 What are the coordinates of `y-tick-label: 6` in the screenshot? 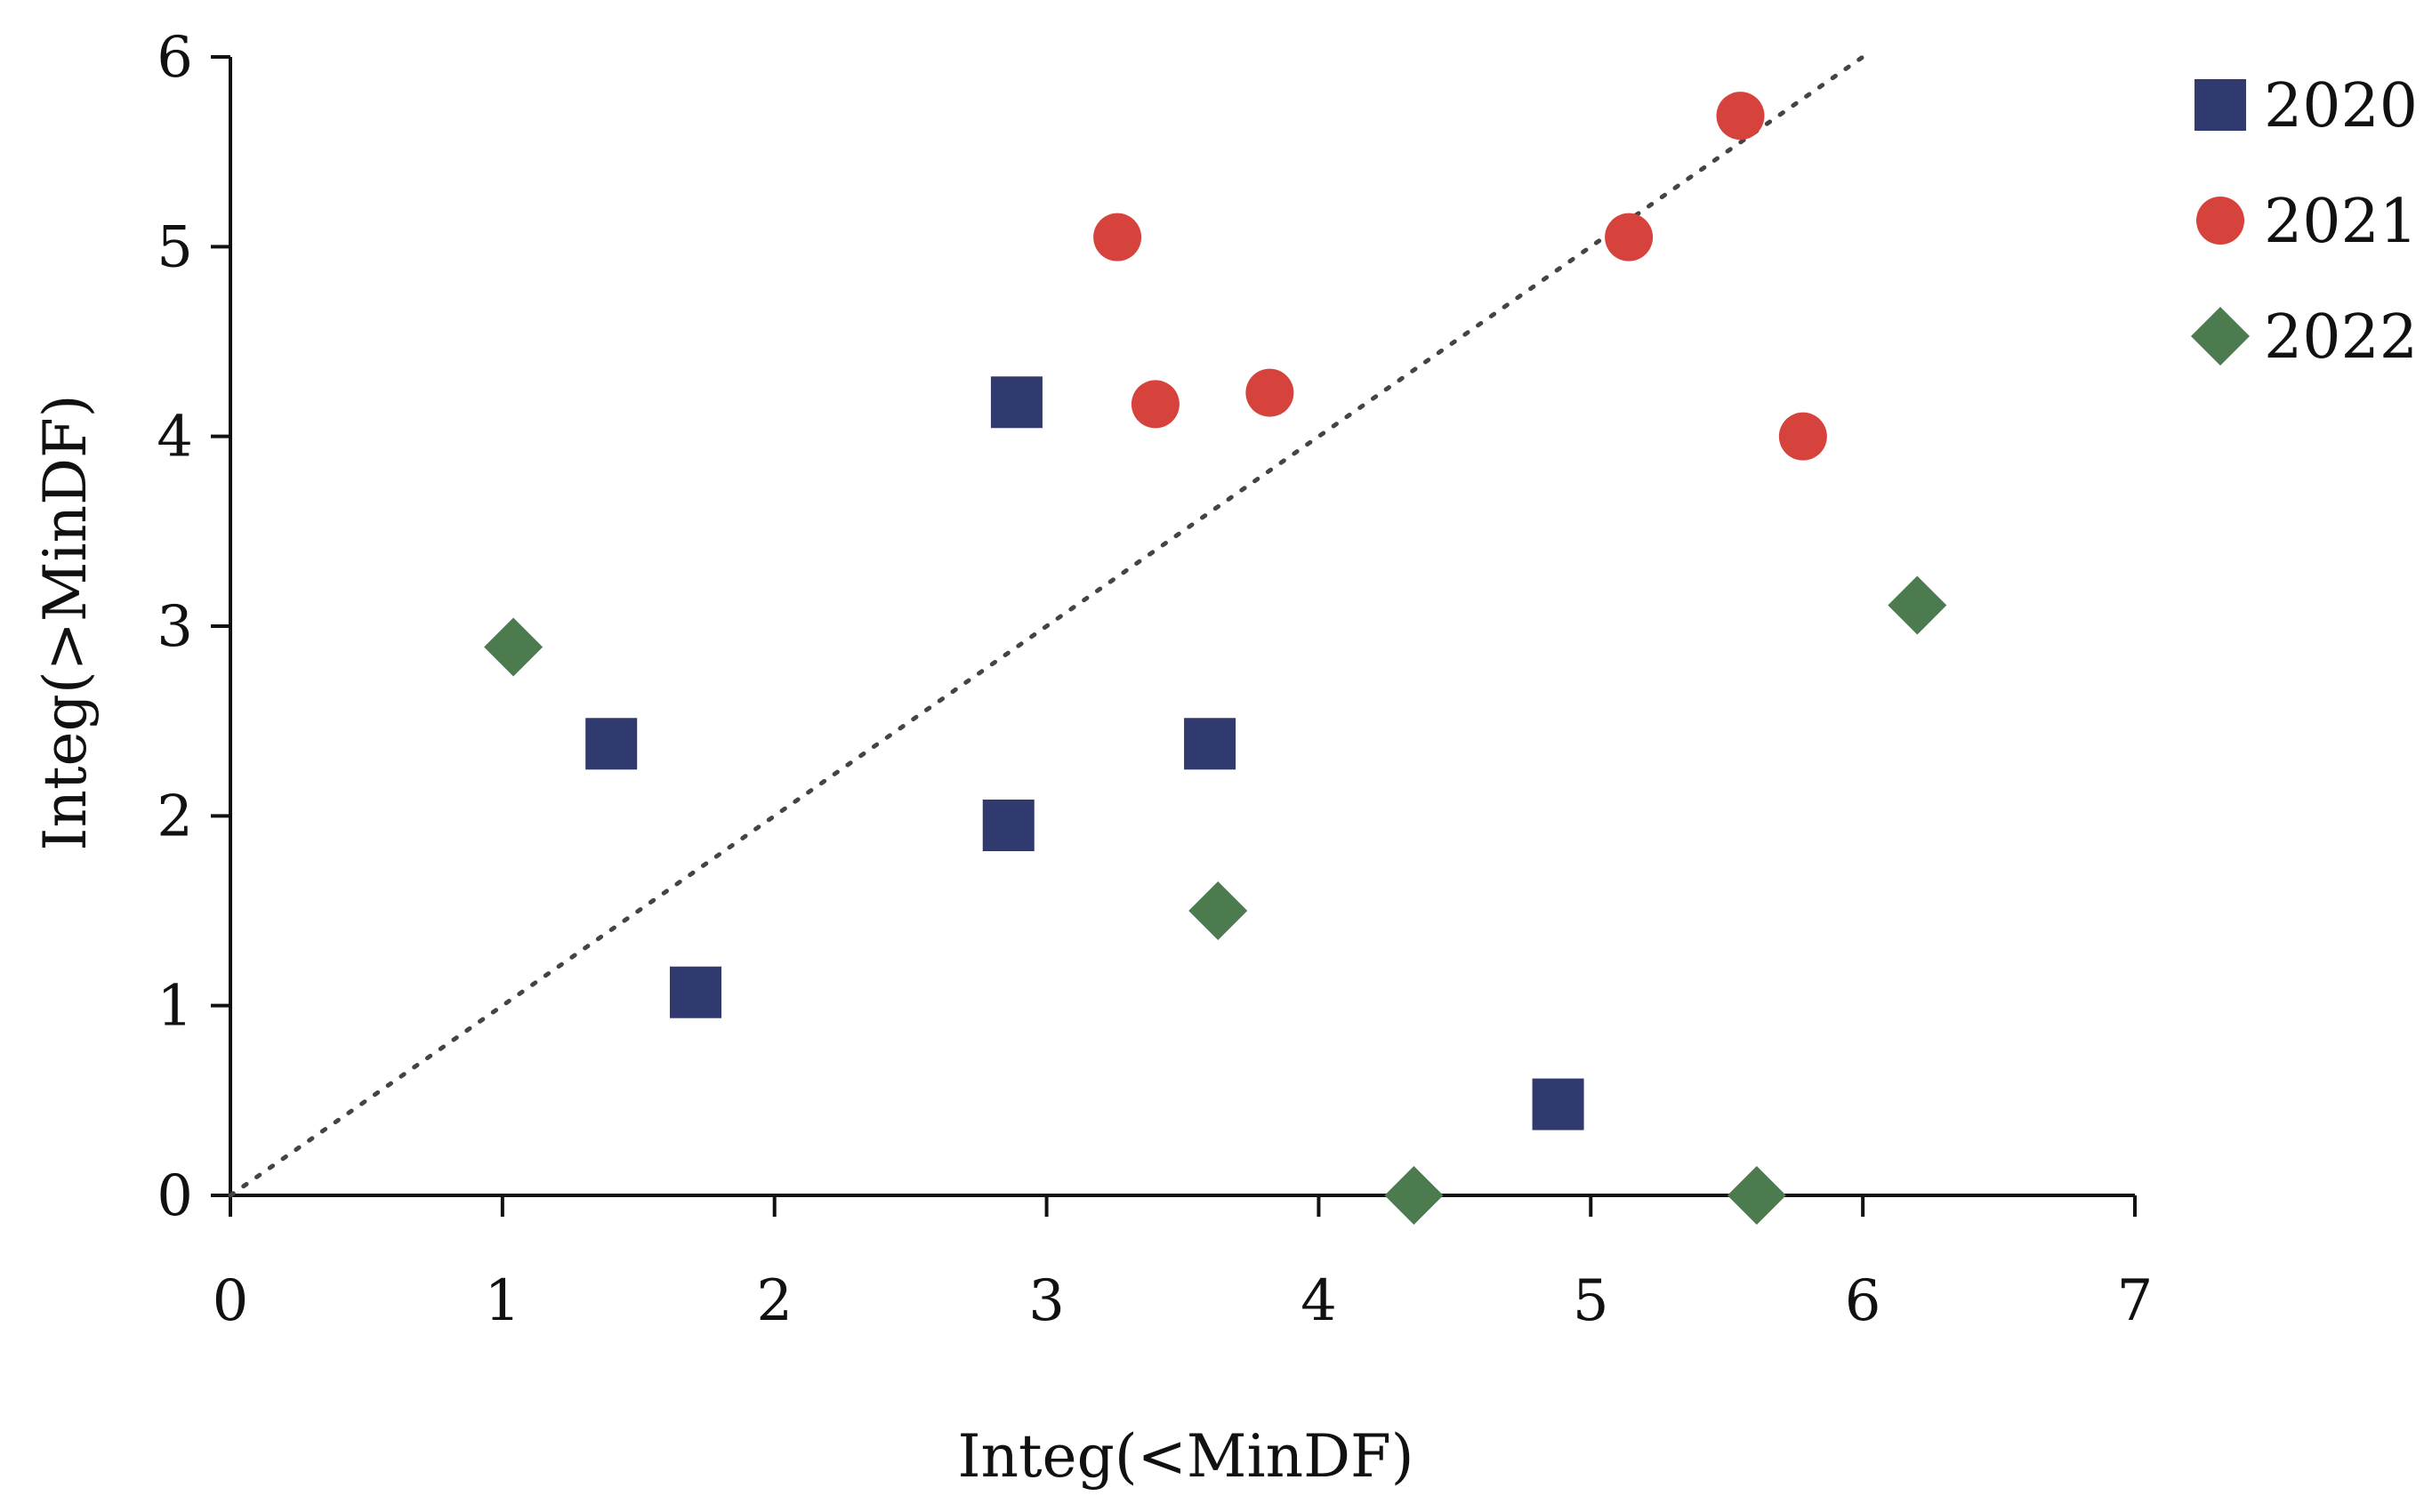 It's located at (175, 58).